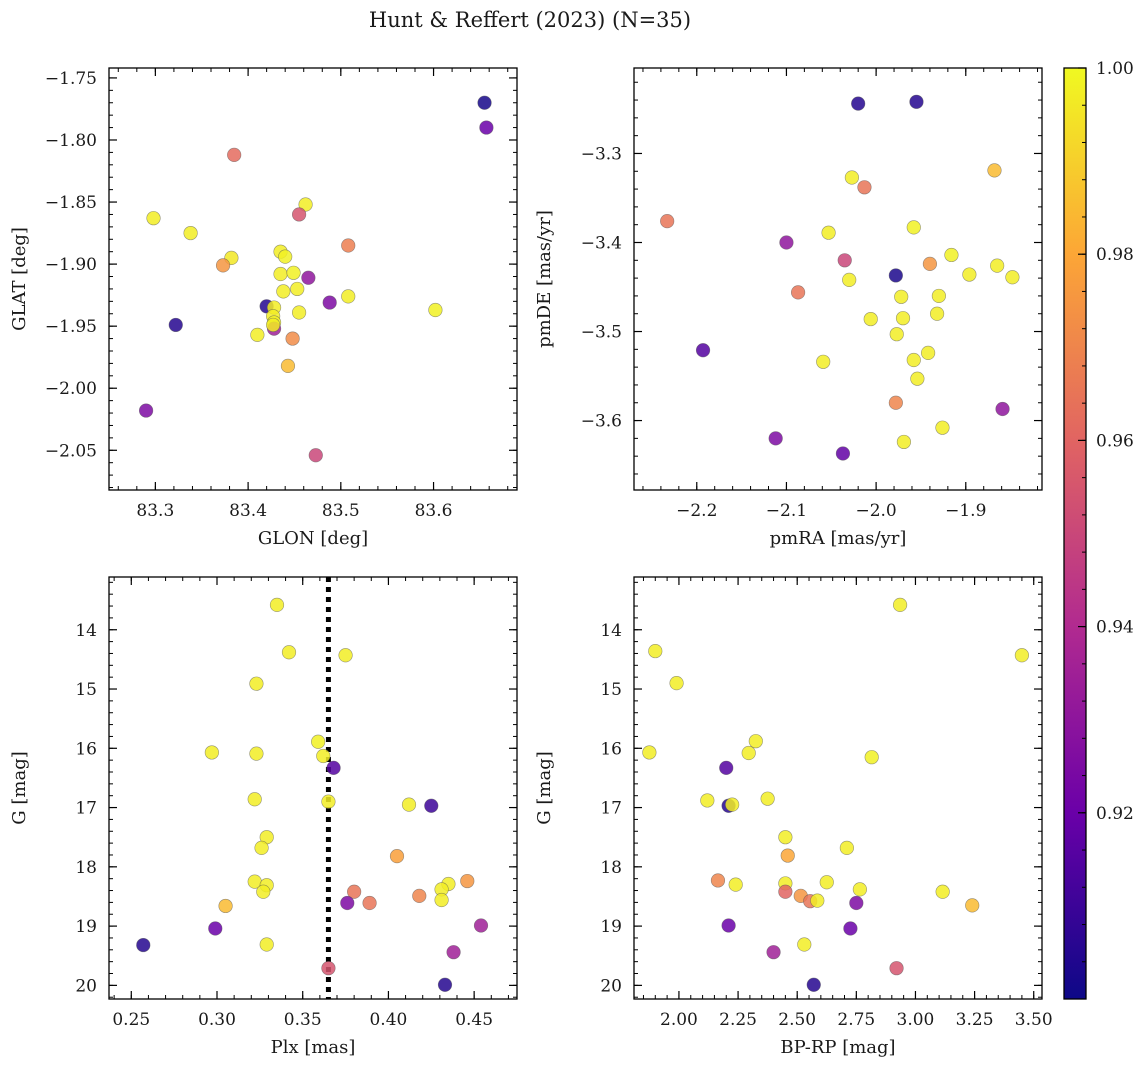 Image resolution: width=1148 pixels, height=1067 pixels. What do you see at coordinates (313, 1047) in the screenshot?
I see `x-axis-label: Plx [mas]` at bounding box center [313, 1047].